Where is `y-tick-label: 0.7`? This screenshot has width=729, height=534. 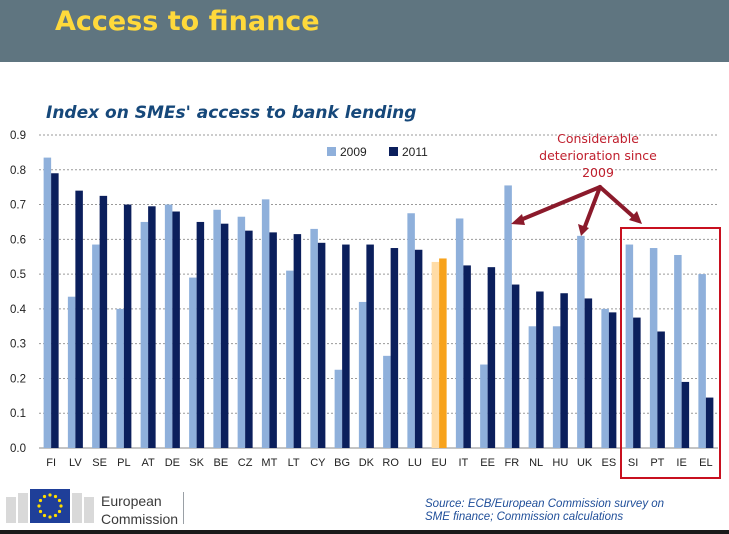
y-tick-label: 0.7 is located at coordinates (18, 206).